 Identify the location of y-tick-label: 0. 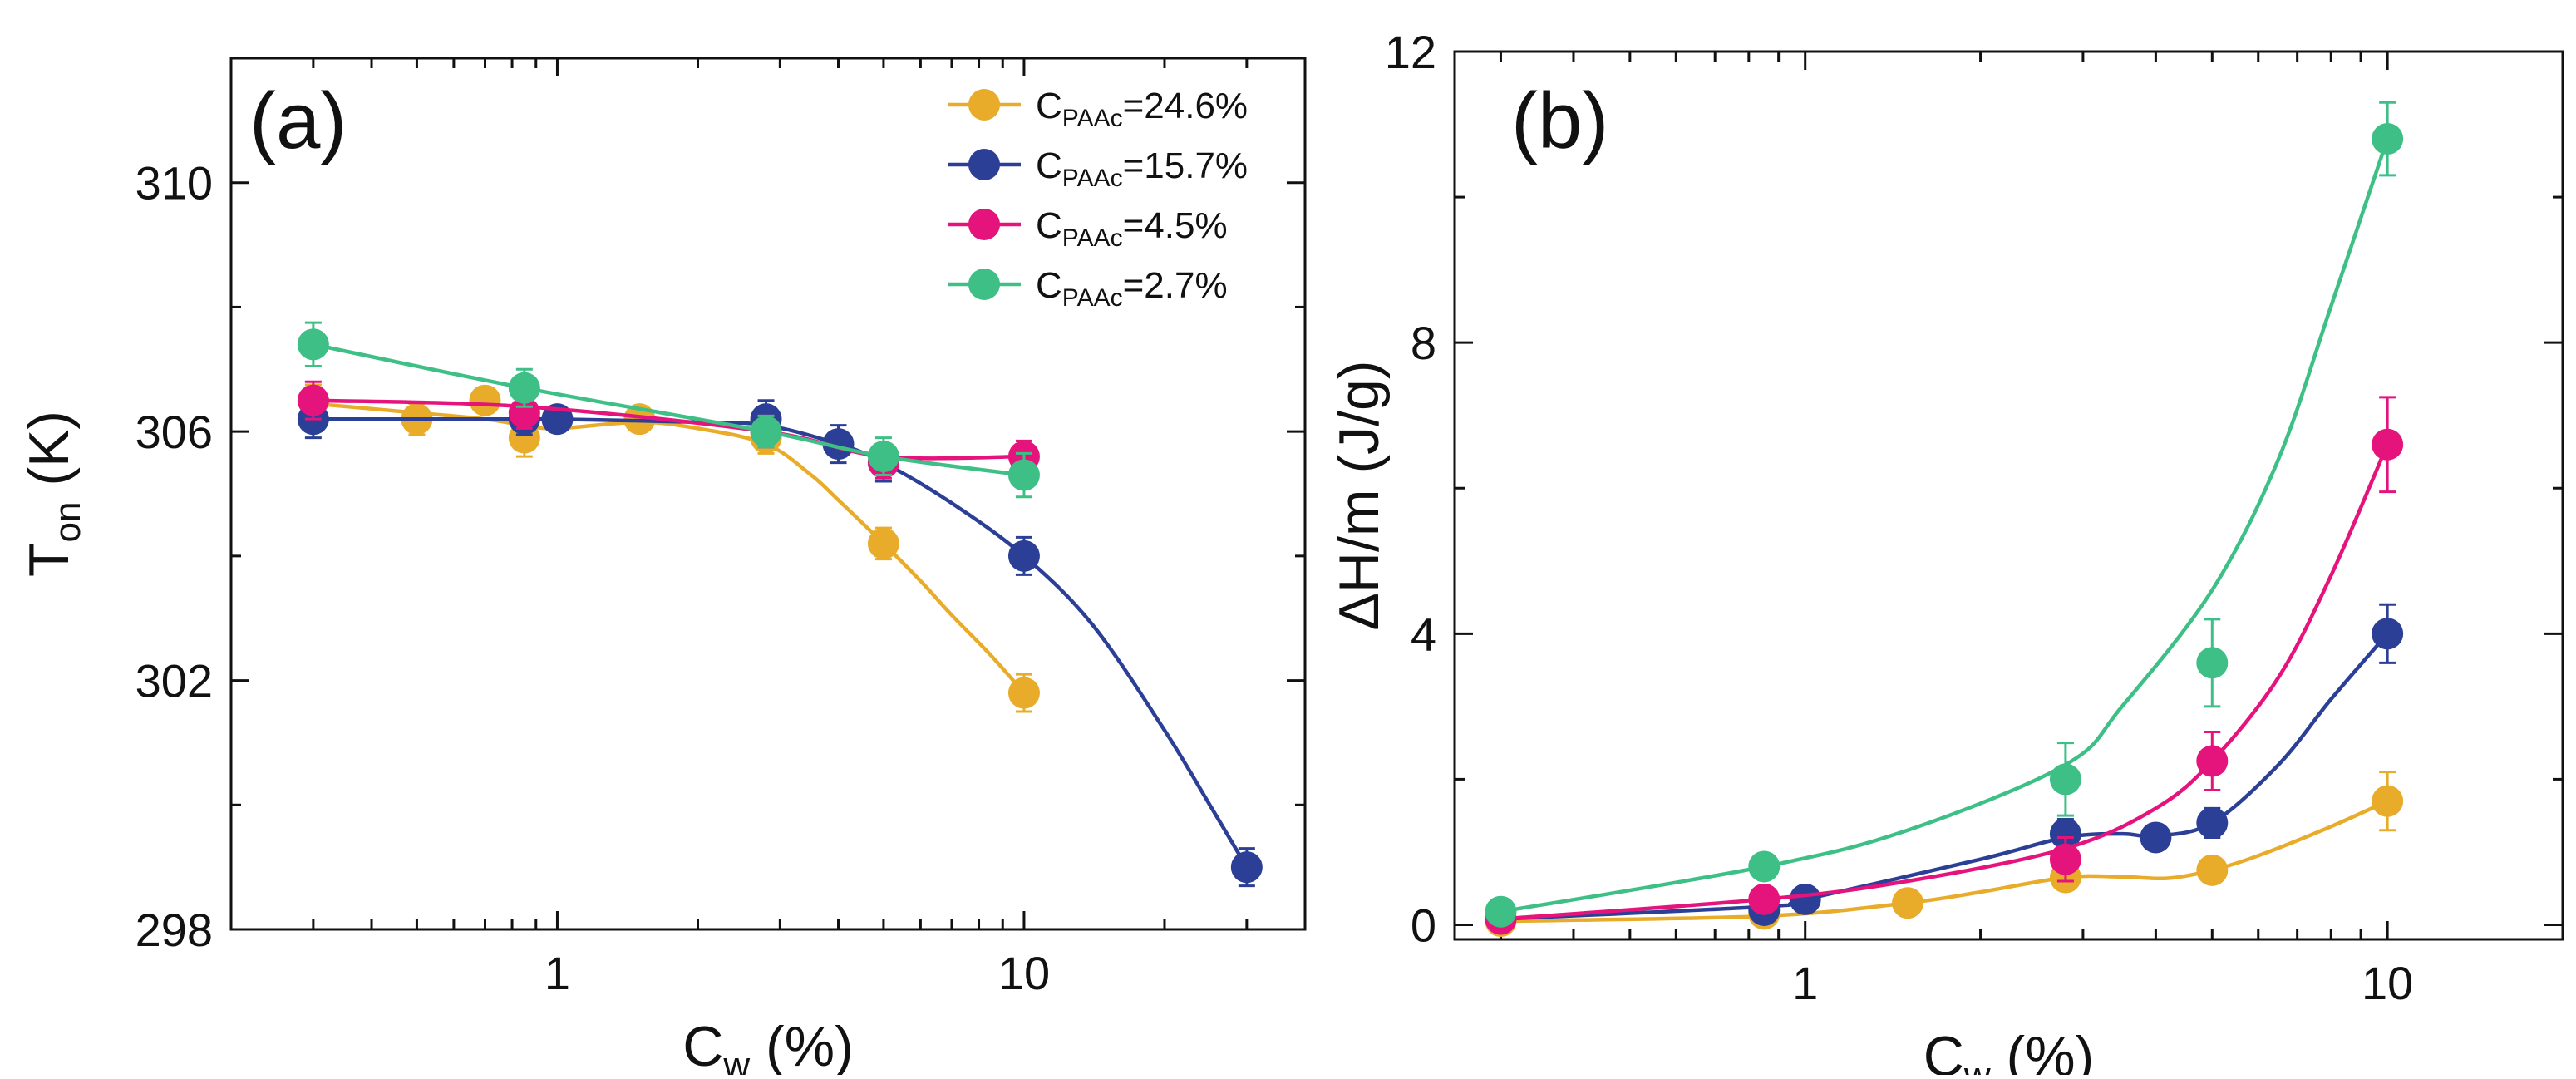
(1423, 925).